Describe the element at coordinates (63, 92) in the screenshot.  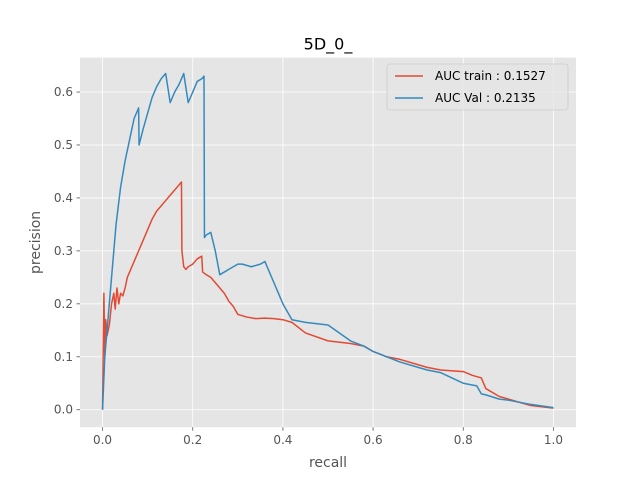
I see `y-tick-label: 0.6` at that location.